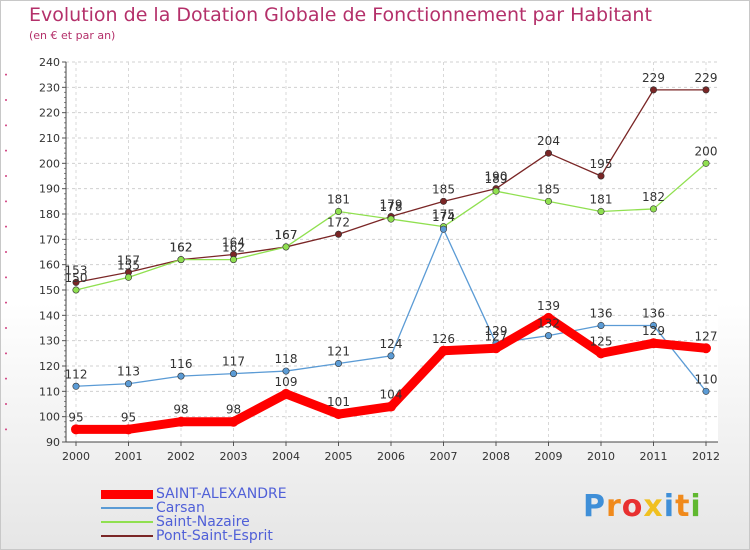  What do you see at coordinates (233, 243) in the screenshot?
I see `data-label: 164` at bounding box center [233, 243].